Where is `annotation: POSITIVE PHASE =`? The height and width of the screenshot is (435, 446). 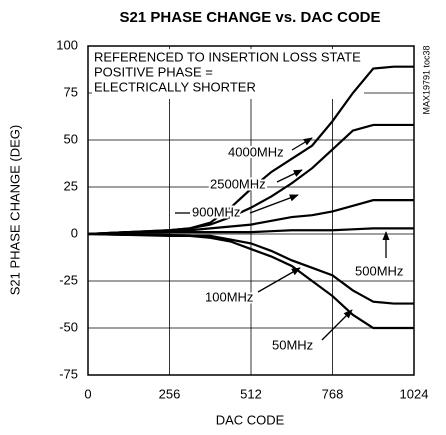 annotation: POSITIVE PHASE = is located at coordinates (153, 71).